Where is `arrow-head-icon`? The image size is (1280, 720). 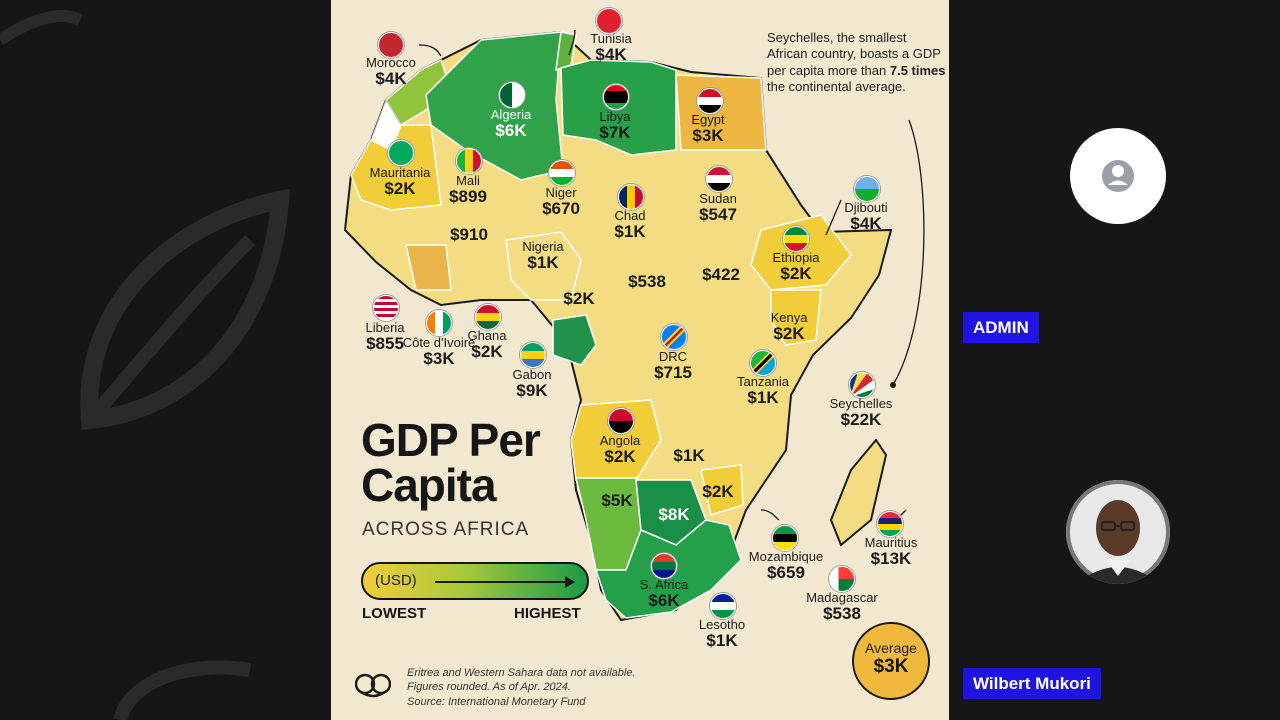 arrow-head-icon is located at coordinates (570, 582).